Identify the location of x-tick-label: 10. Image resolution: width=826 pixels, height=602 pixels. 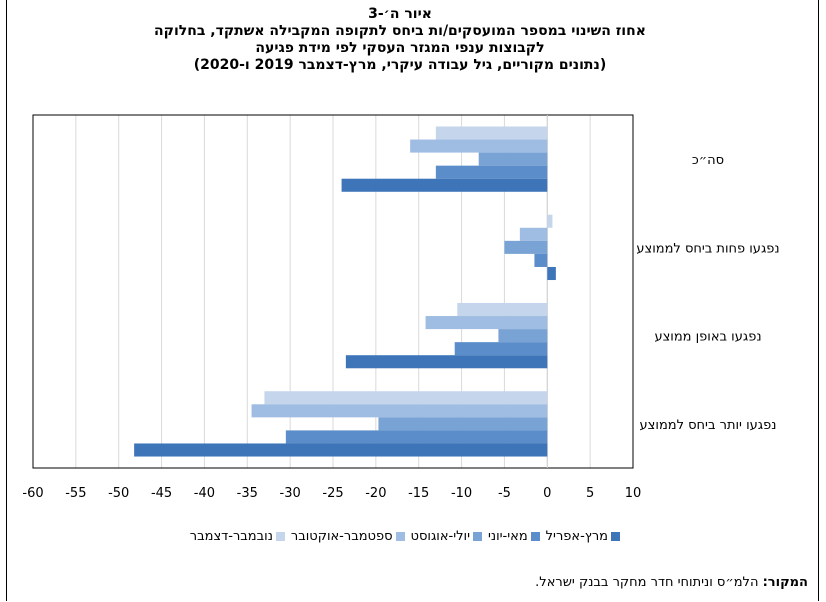
(633, 493).